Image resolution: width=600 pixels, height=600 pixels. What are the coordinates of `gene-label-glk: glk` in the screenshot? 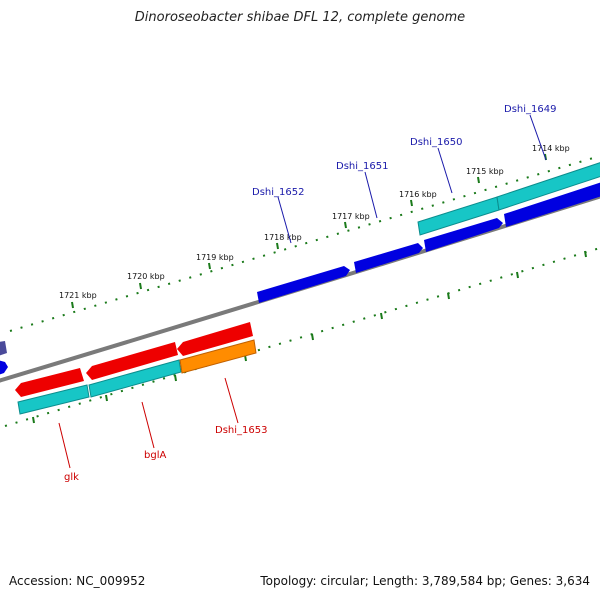 It's located at (71, 477).